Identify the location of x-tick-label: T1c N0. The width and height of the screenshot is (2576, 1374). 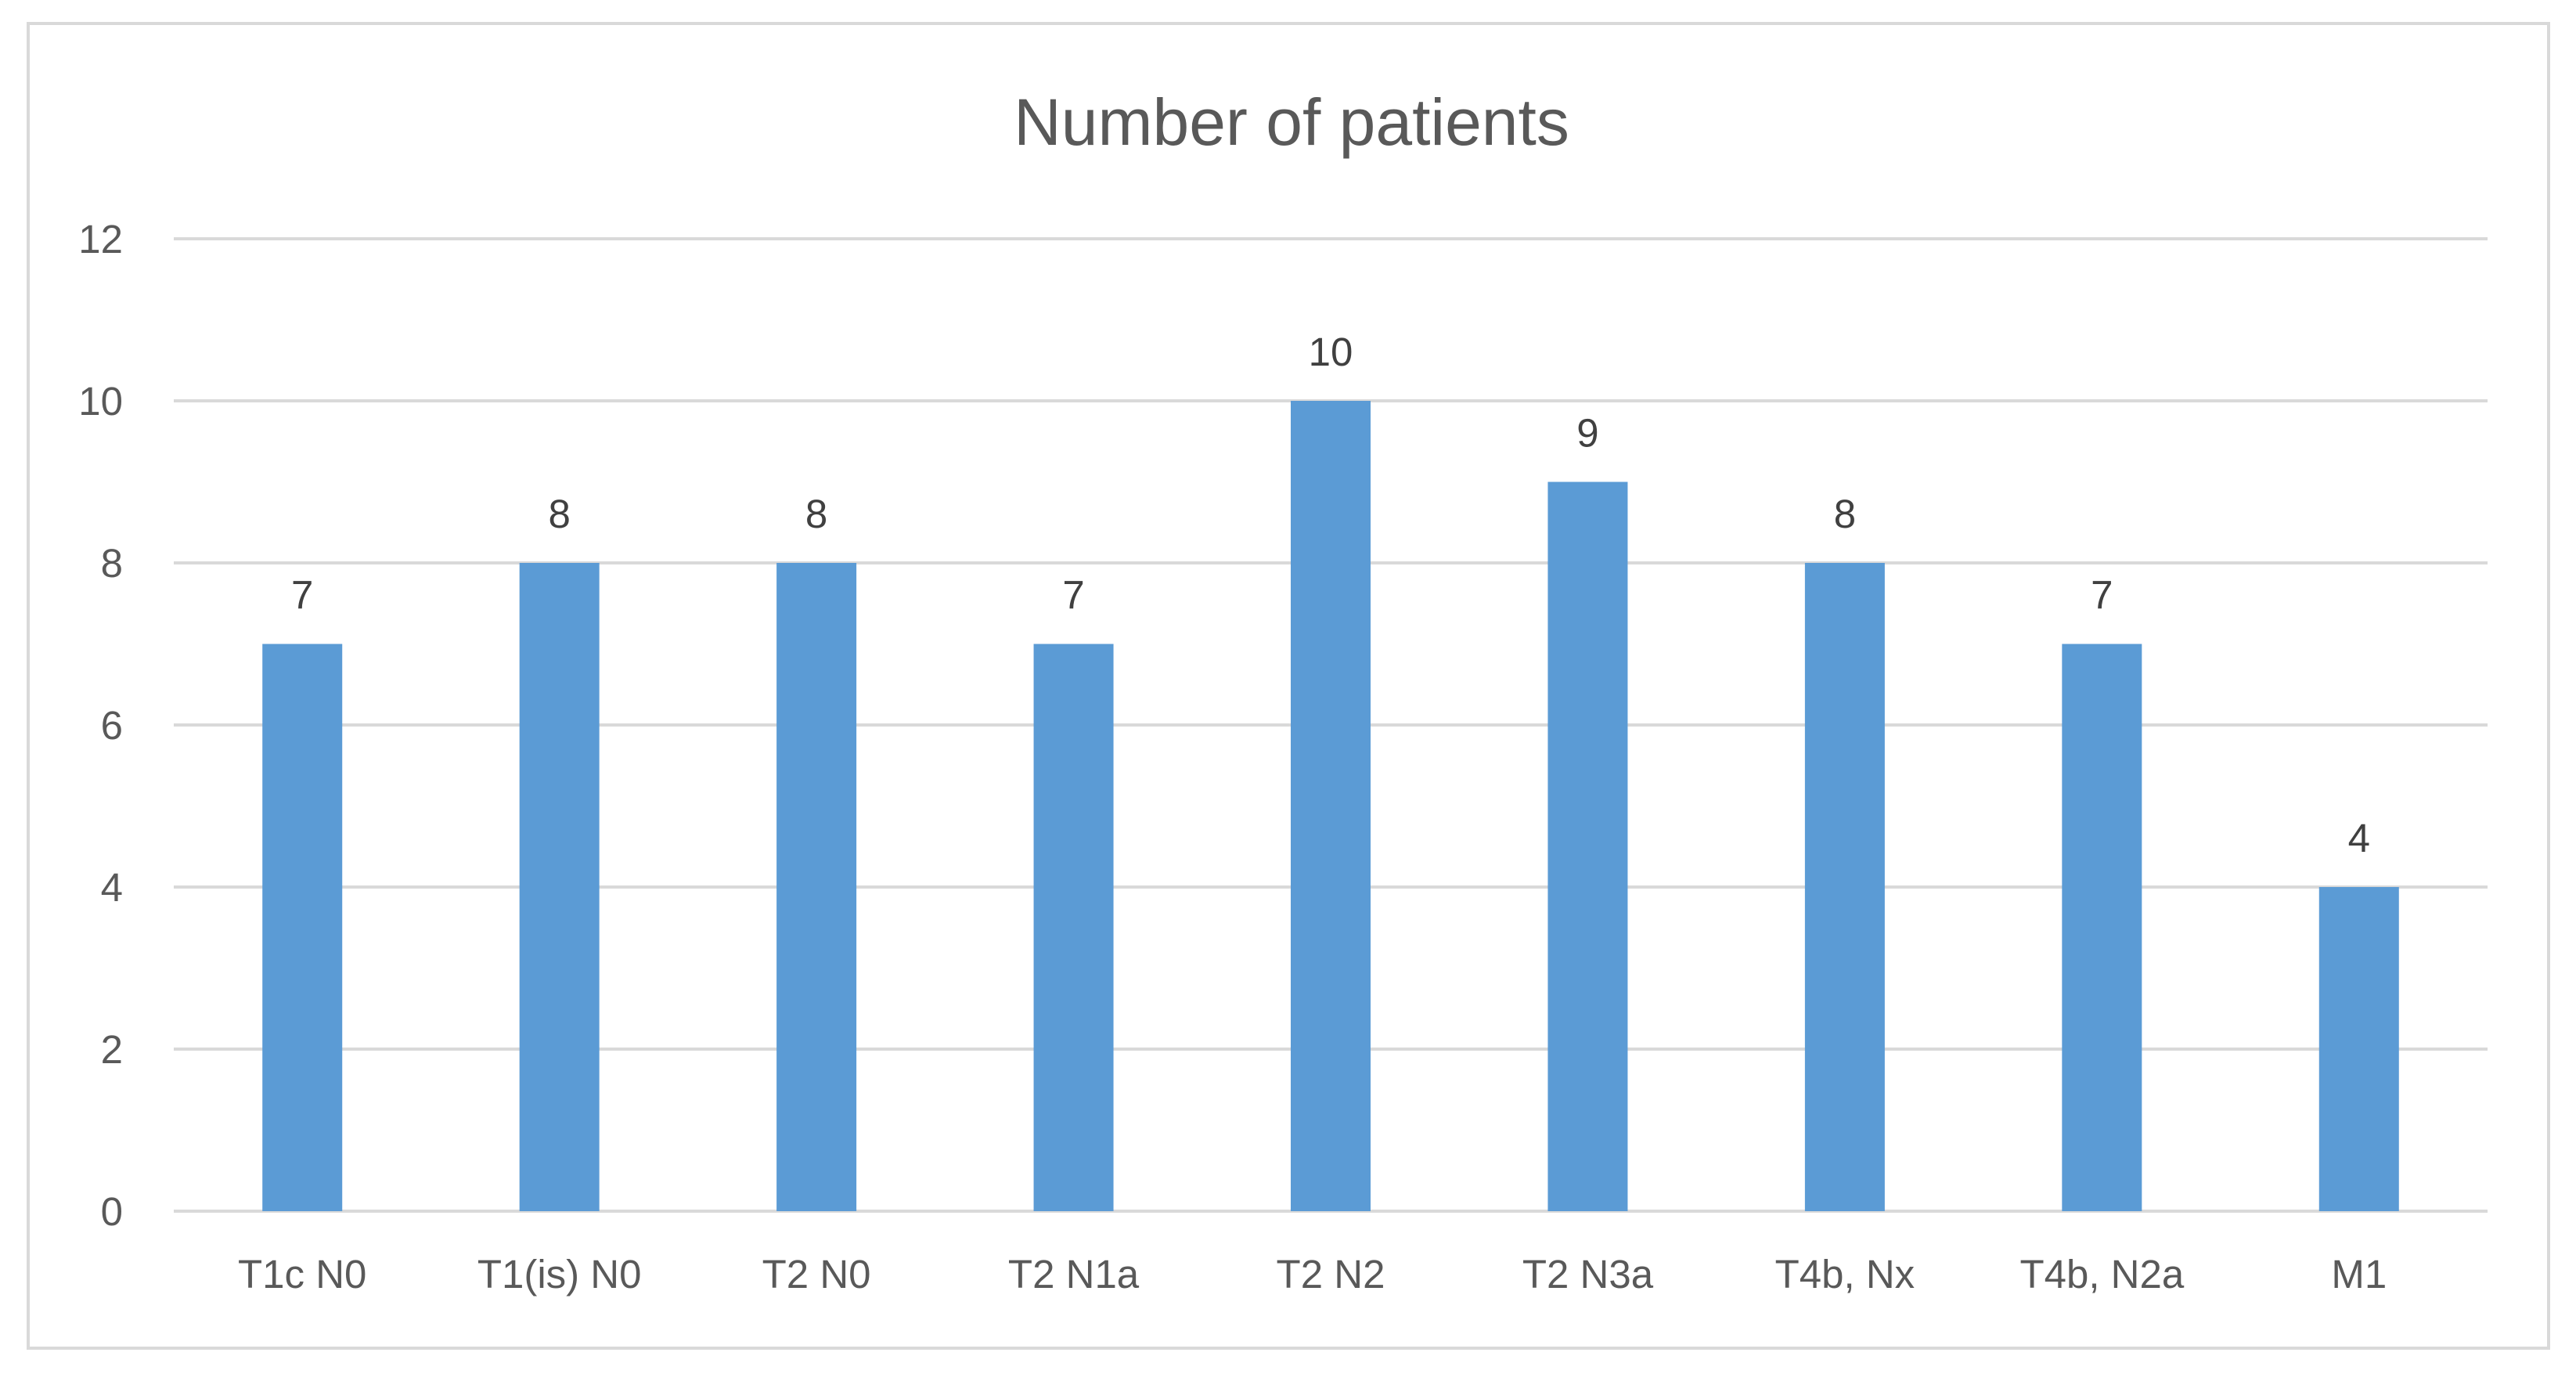
(302, 1274).